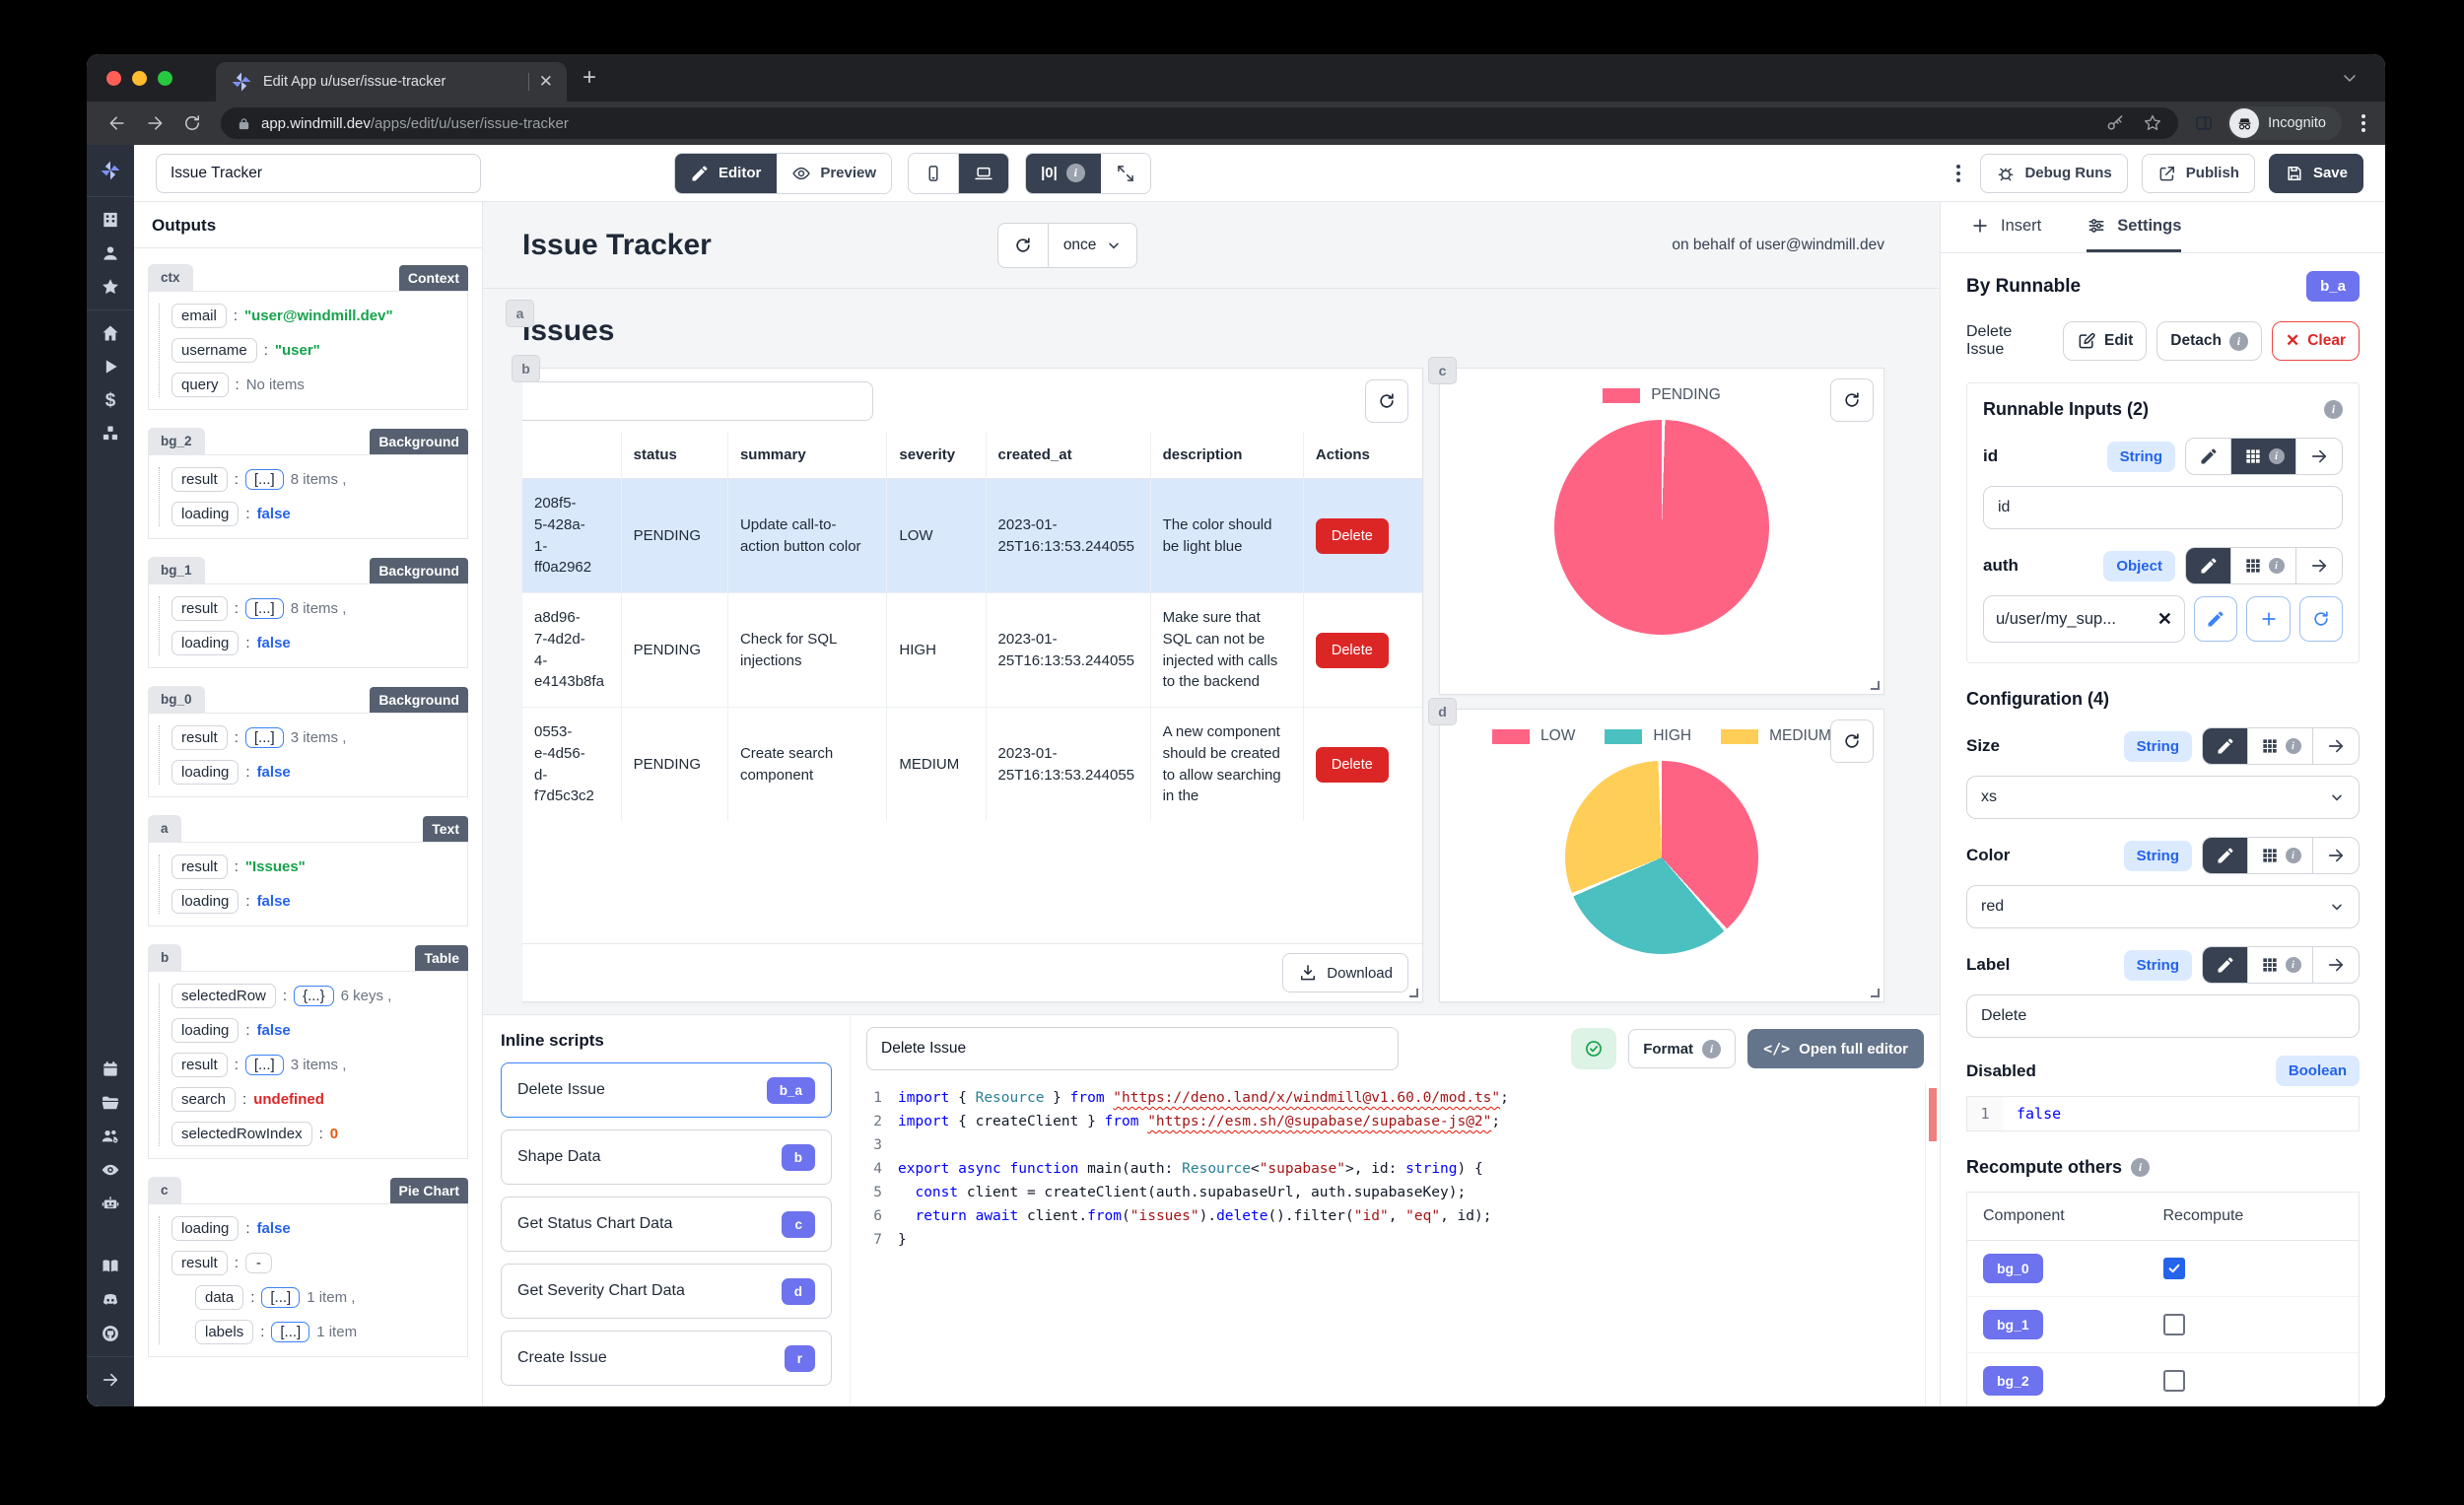 This screenshot has height=1505, width=2464. What do you see at coordinates (176, 570) in the screenshot?
I see `output-component-id: bg_1` at bounding box center [176, 570].